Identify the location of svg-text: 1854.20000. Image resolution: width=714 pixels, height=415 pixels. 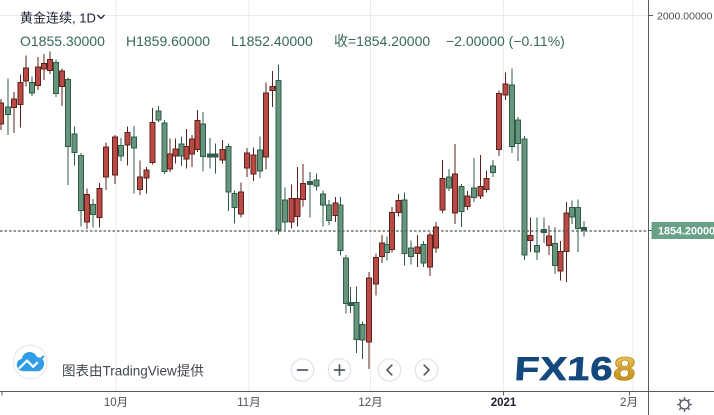
(686, 232).